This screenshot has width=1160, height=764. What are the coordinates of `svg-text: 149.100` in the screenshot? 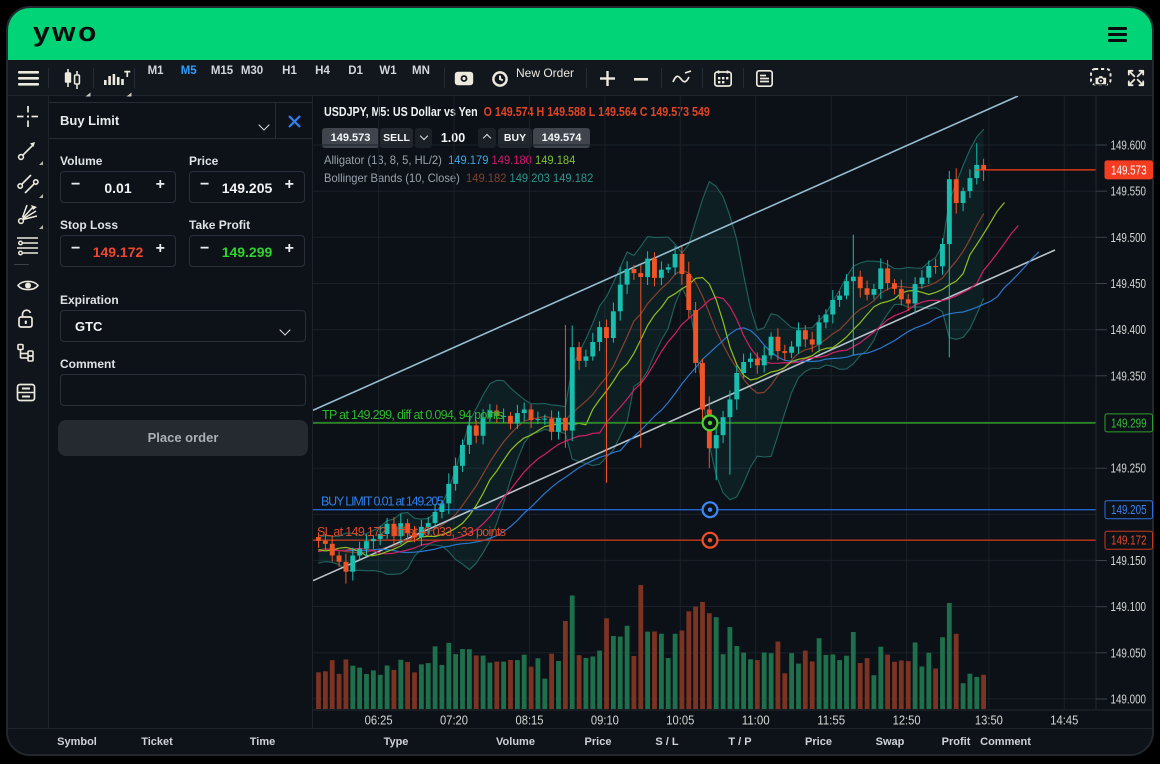 It's located at (1129, 606).